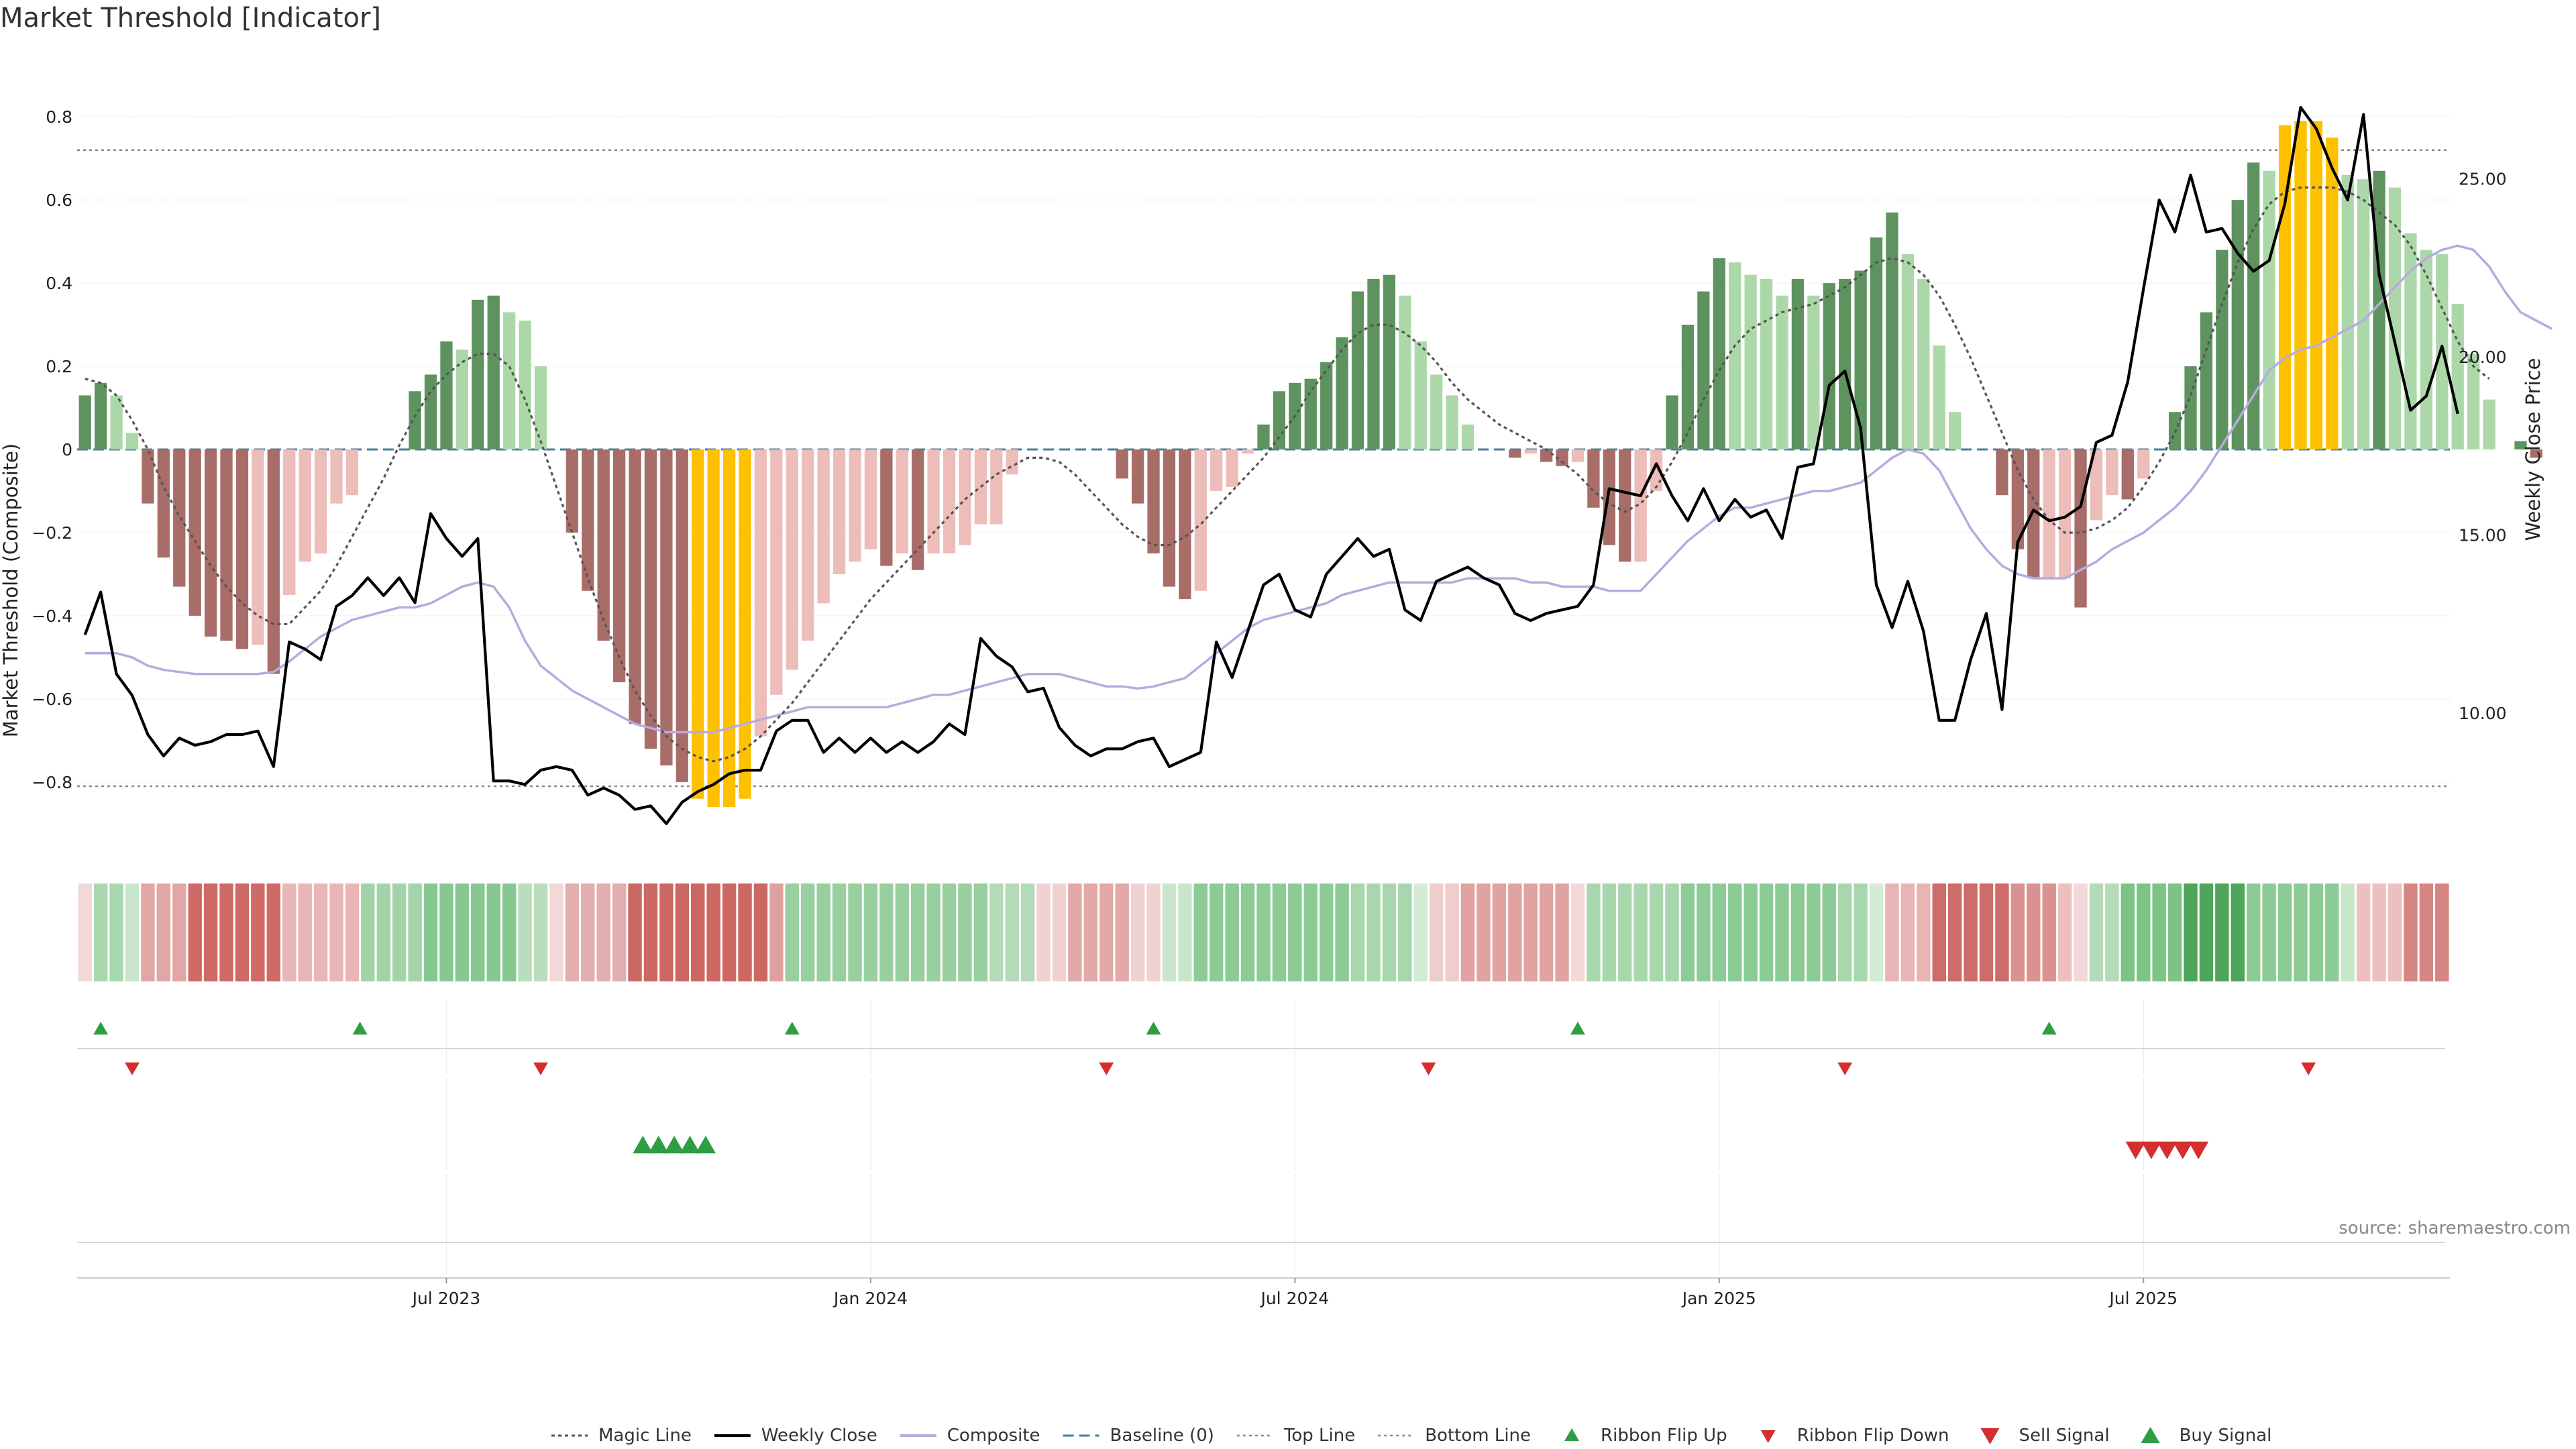 This screenshot has width=2576, height=1449. I want to click on legend-swatch, so click(2150, 1435).